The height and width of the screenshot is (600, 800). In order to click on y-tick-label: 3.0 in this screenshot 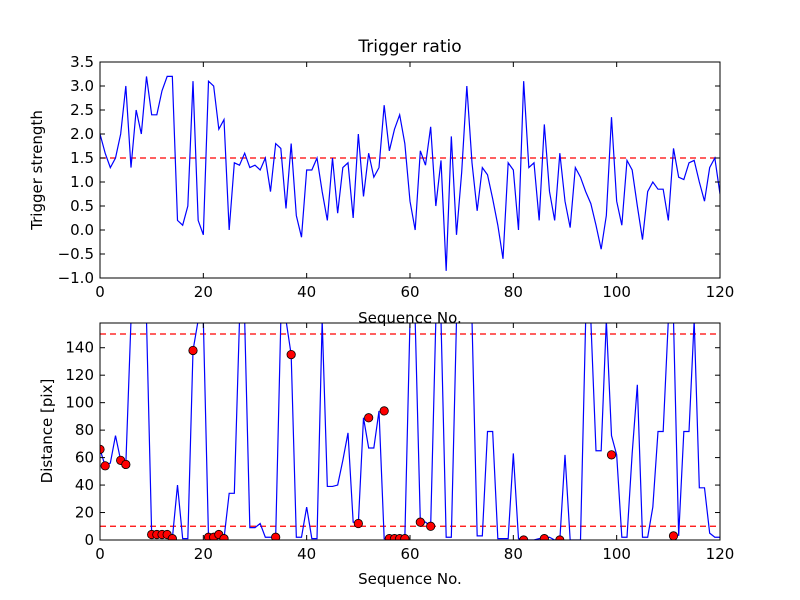, I will do `click(82, 86)`.